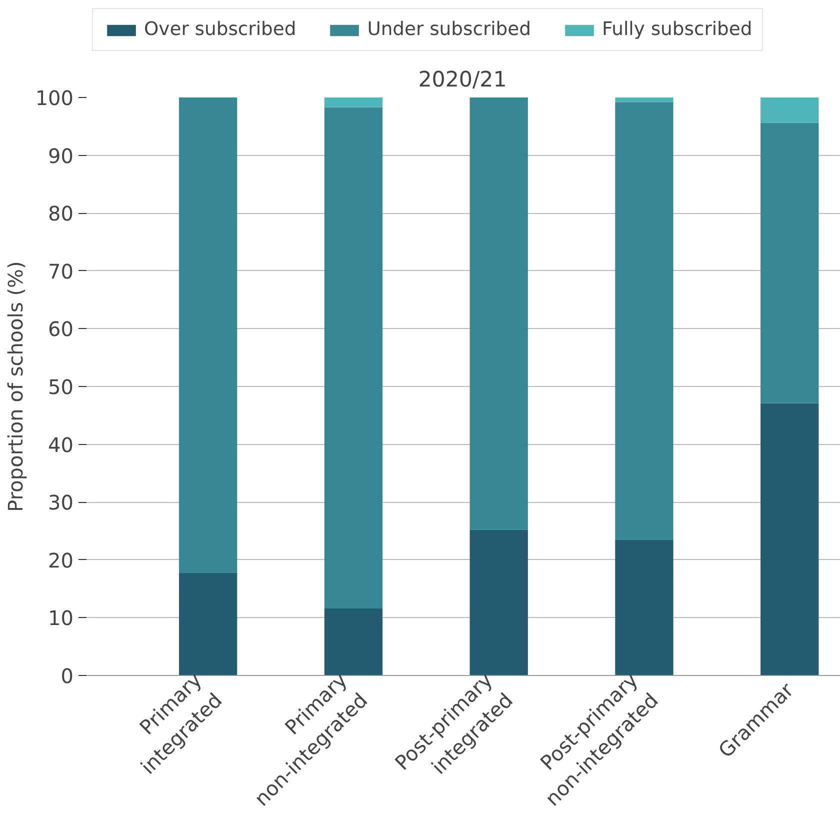  What do you see at coordinates (67, 676) in the screenshot?
I see `y-tick-label: 0` at bounding box center [67, 676].